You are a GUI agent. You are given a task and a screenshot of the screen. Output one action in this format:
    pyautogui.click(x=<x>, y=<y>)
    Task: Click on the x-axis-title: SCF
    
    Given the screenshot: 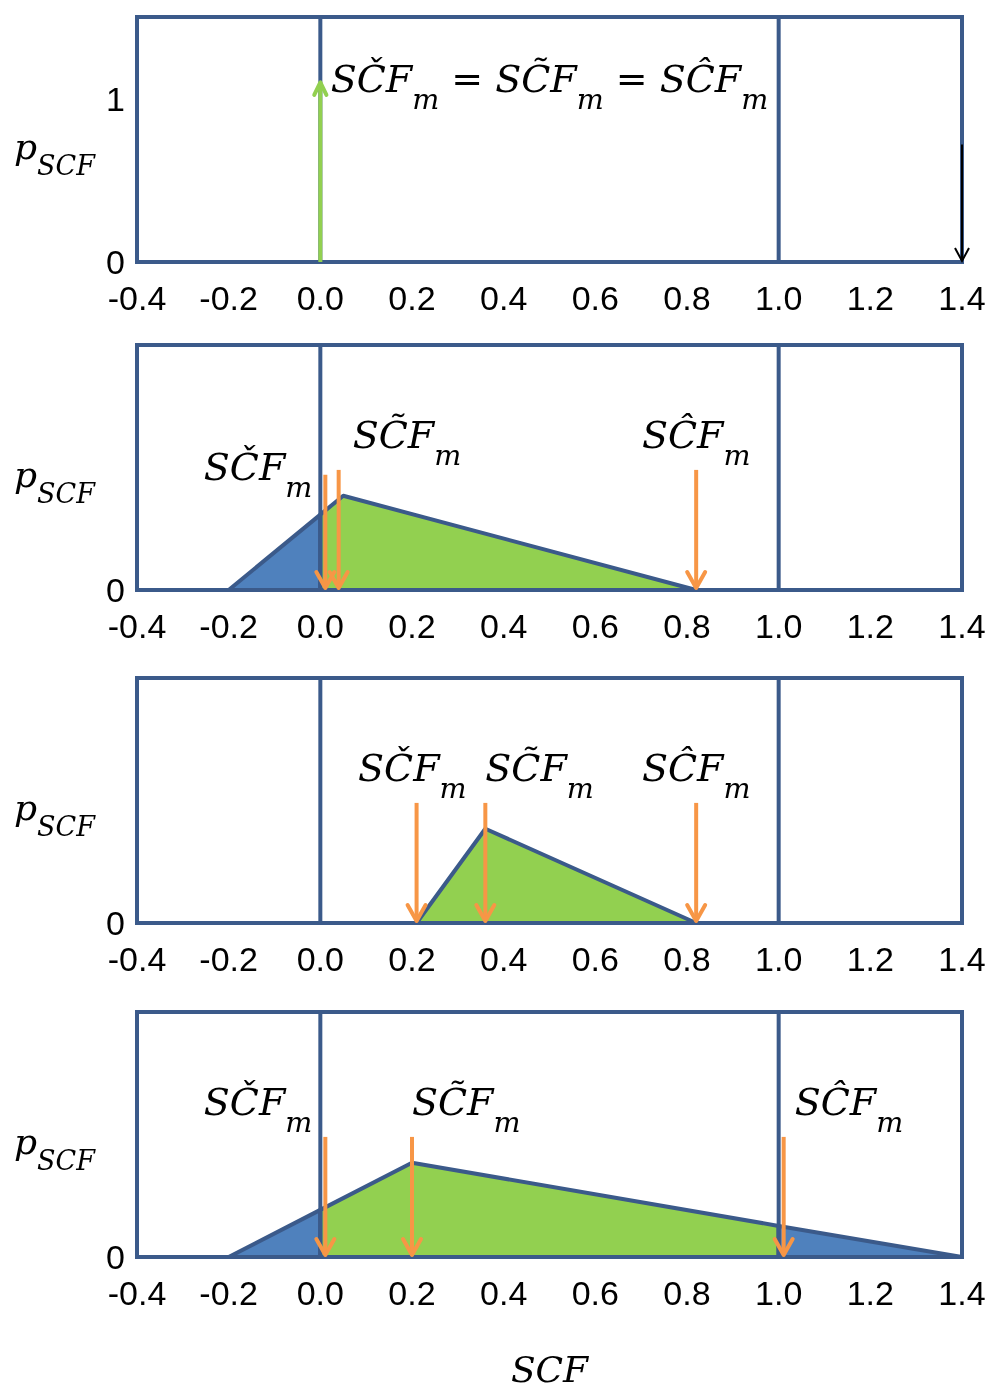 What is the action you would take?
    pyautogui.click(x=550, y=1367)
    